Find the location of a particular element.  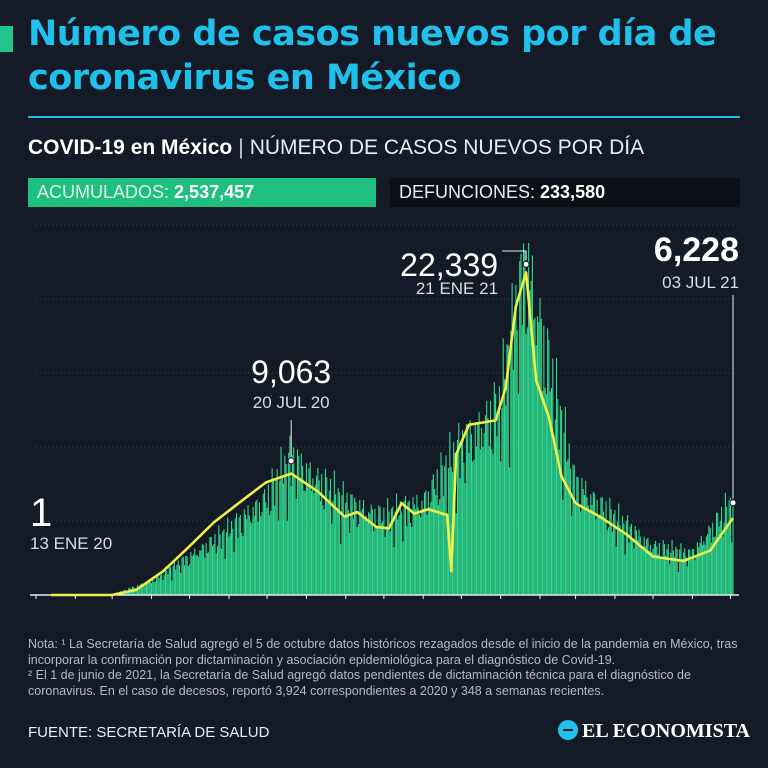

x-tick-label: M is located at coordinates (190, 603).